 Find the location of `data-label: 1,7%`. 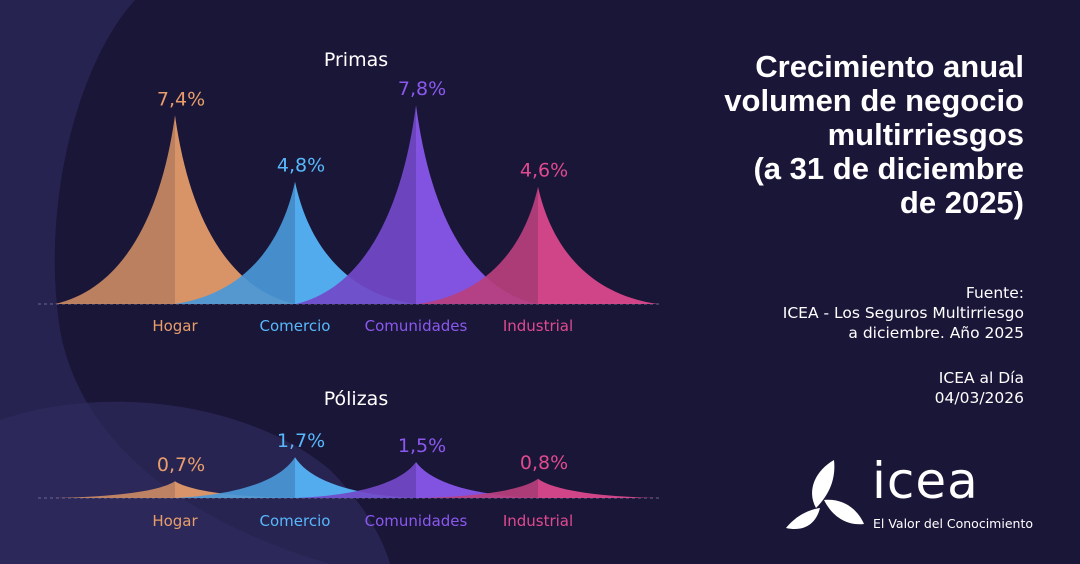

data-label: 1,7% is located at coordinates (301, 441).